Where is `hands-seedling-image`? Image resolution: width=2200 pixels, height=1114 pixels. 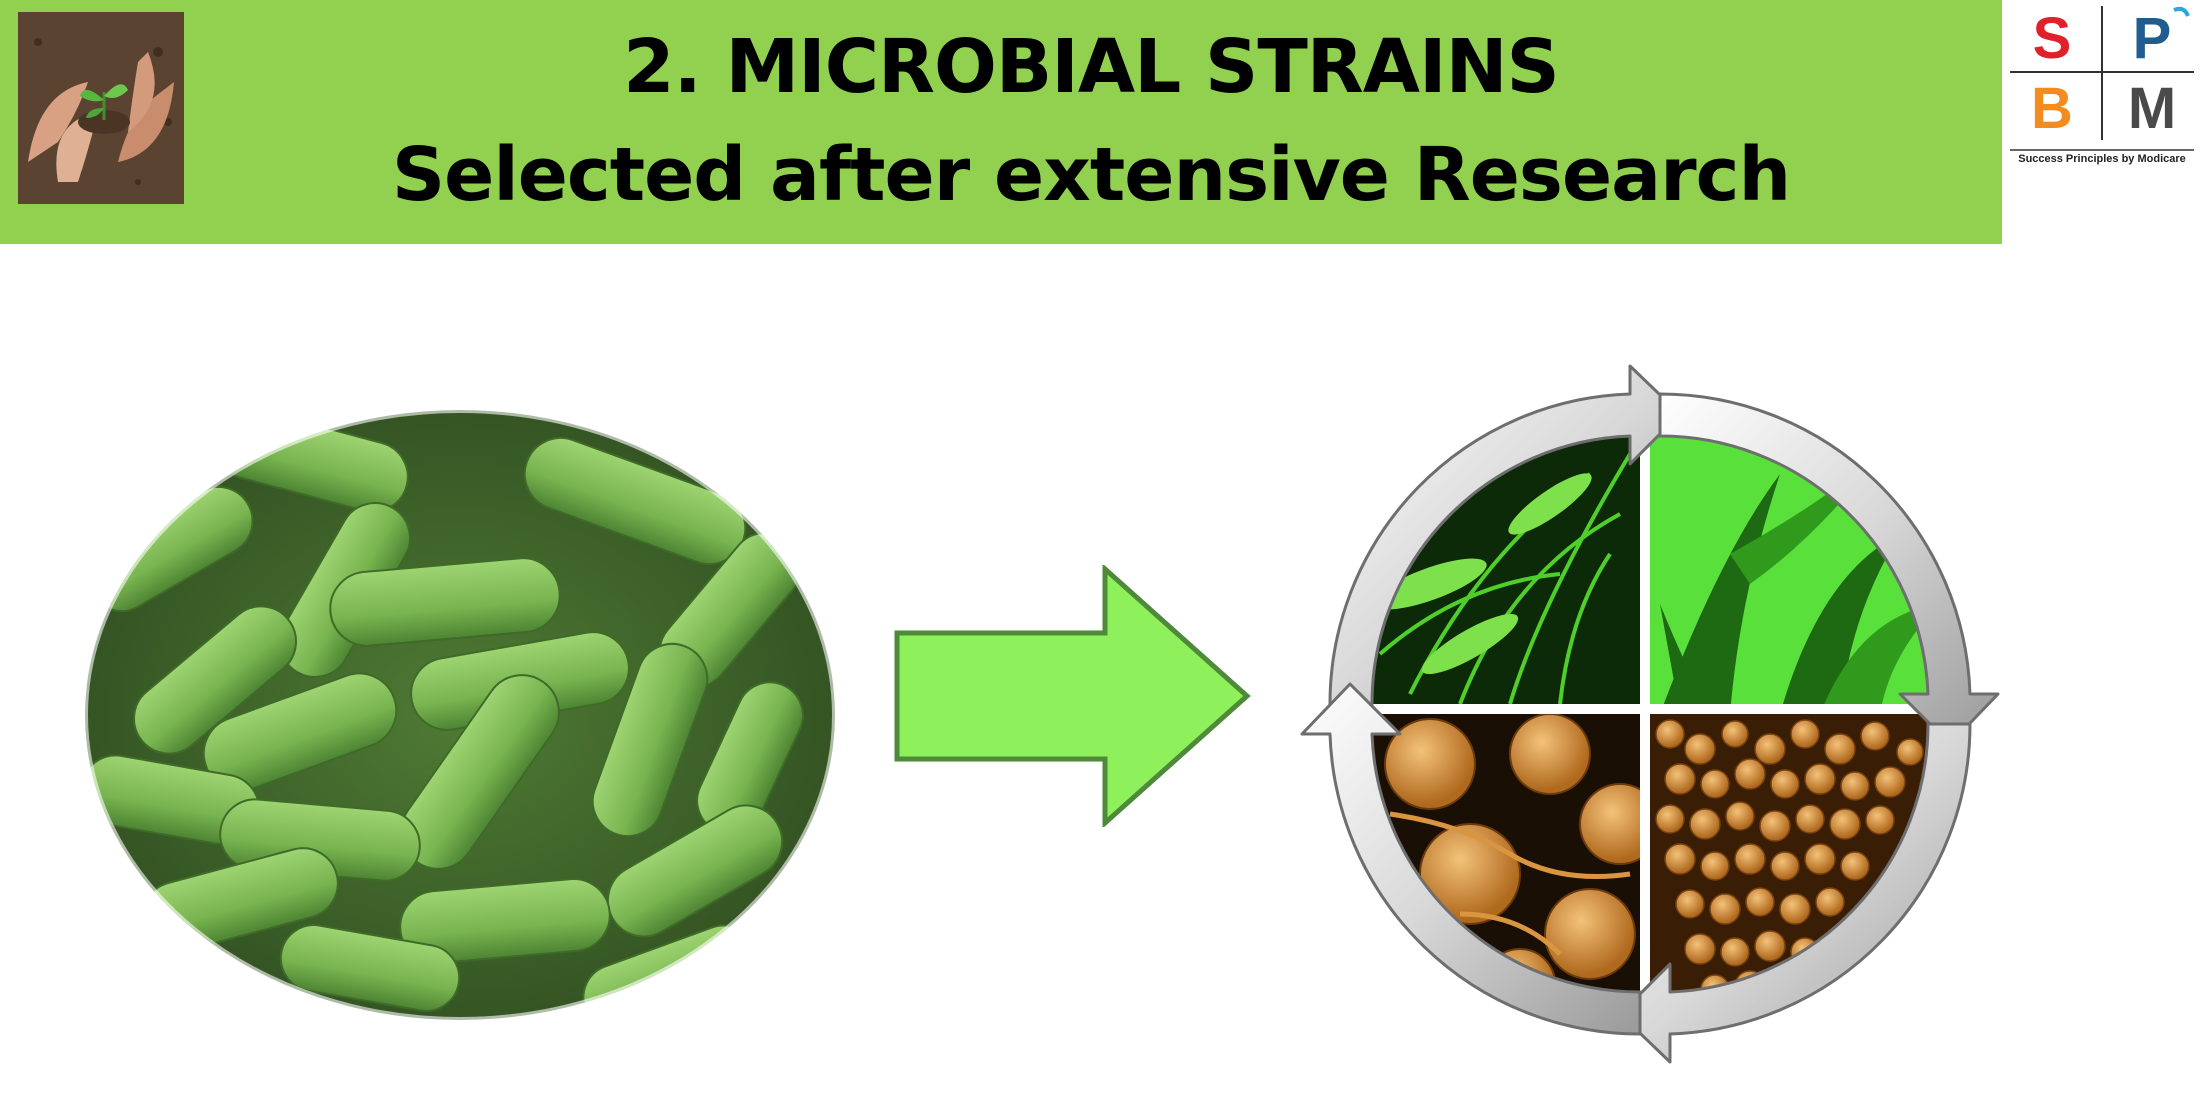 hands-seedling-image is located at coordinates (101, 108).